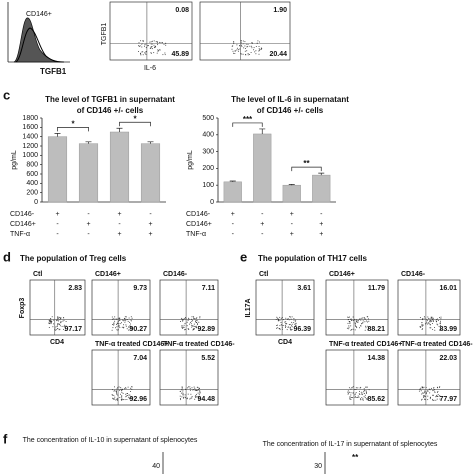 This screenshot has height=474, width=474. I want to click on quadrant-value: 5.52, so click(208, 358).